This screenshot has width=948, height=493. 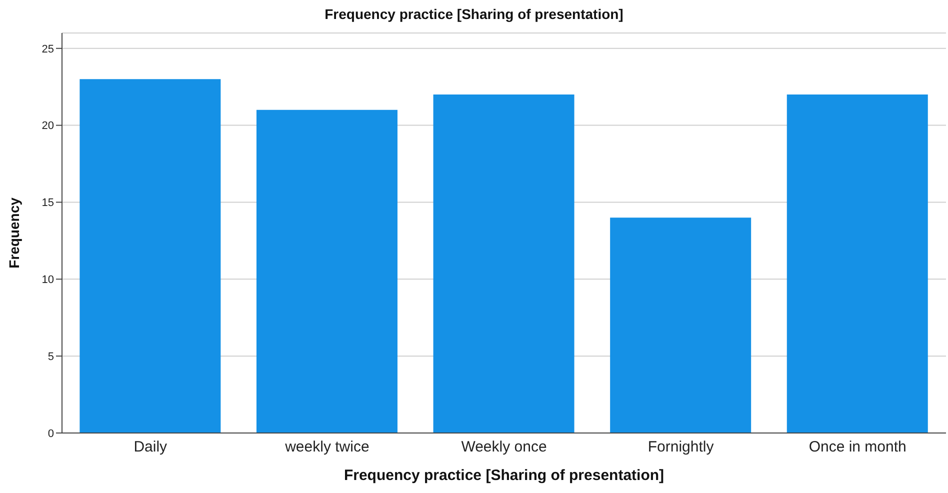 I want to click on y-tick-label: 5, so click(x=51, y=356).